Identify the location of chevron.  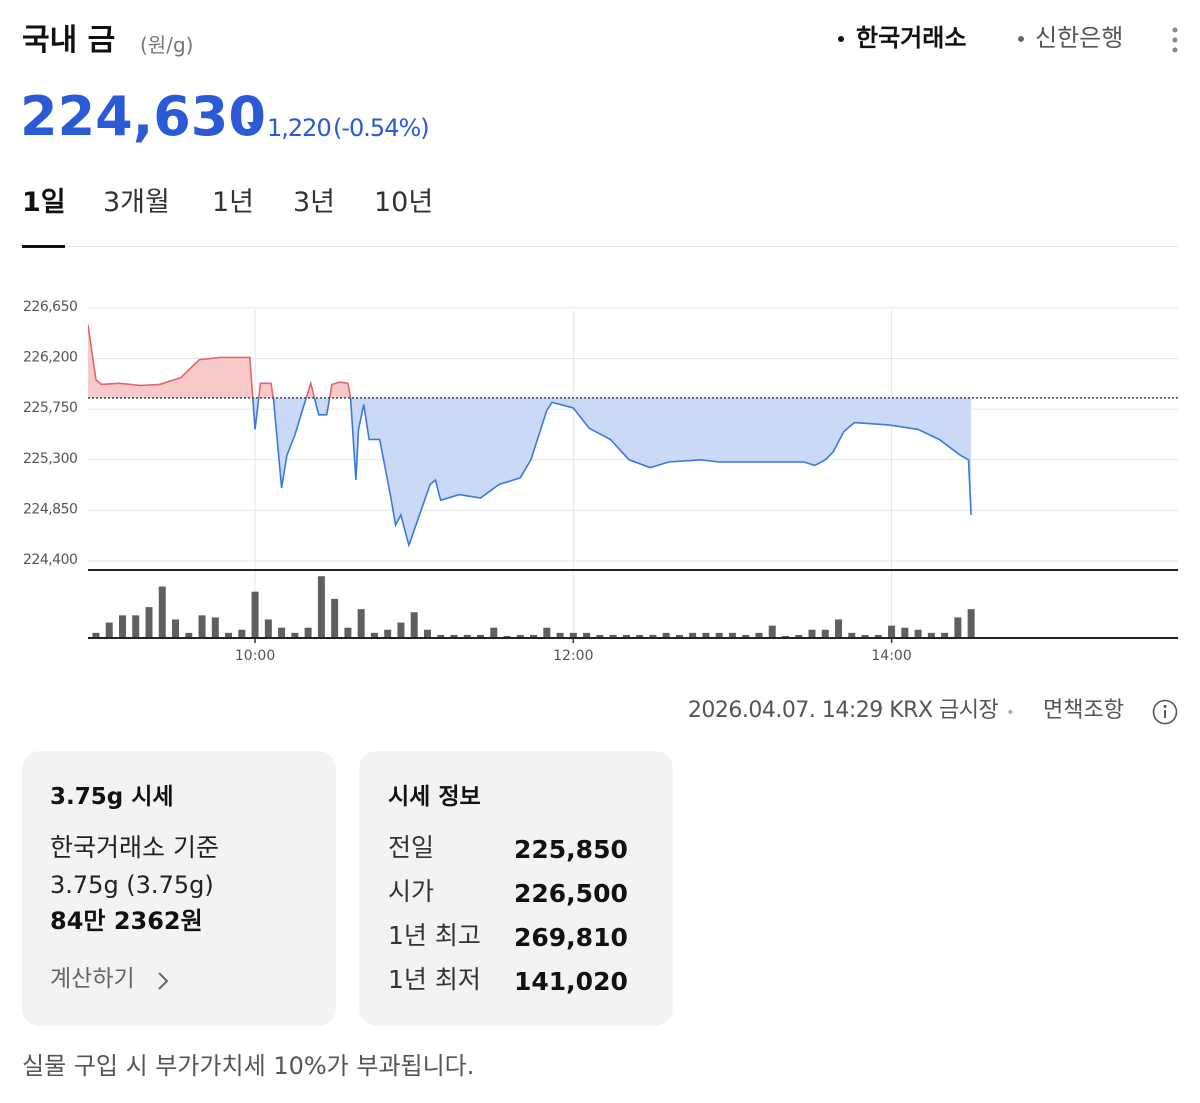
(163, 981).